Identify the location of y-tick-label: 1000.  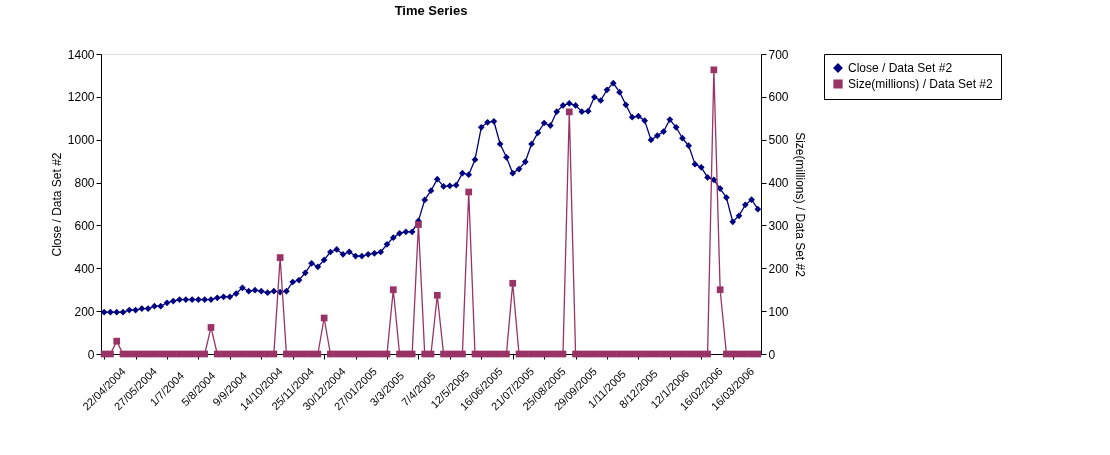
(81, 140).